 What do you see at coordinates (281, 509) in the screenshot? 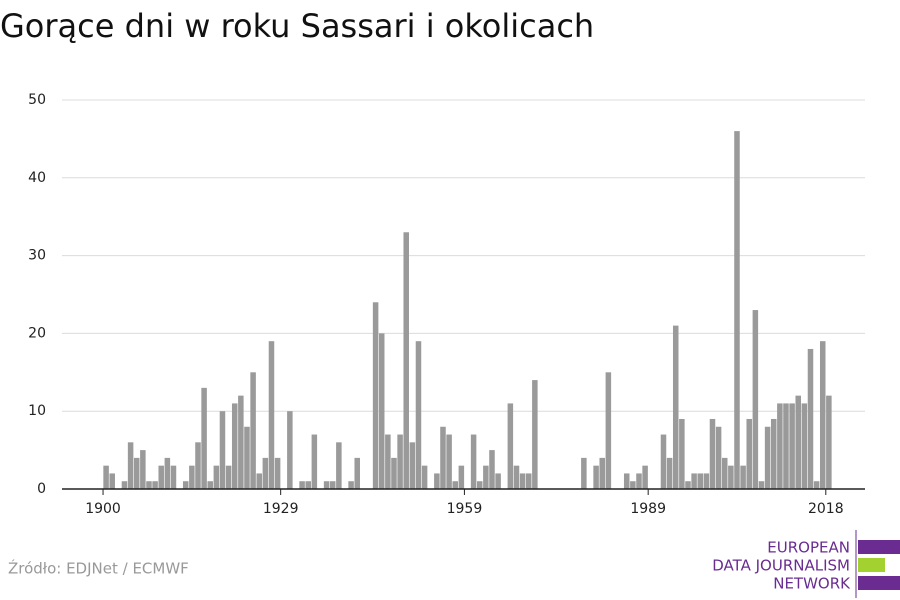
I see `x-tick-label: 1929` at bounding box center [281, 509].